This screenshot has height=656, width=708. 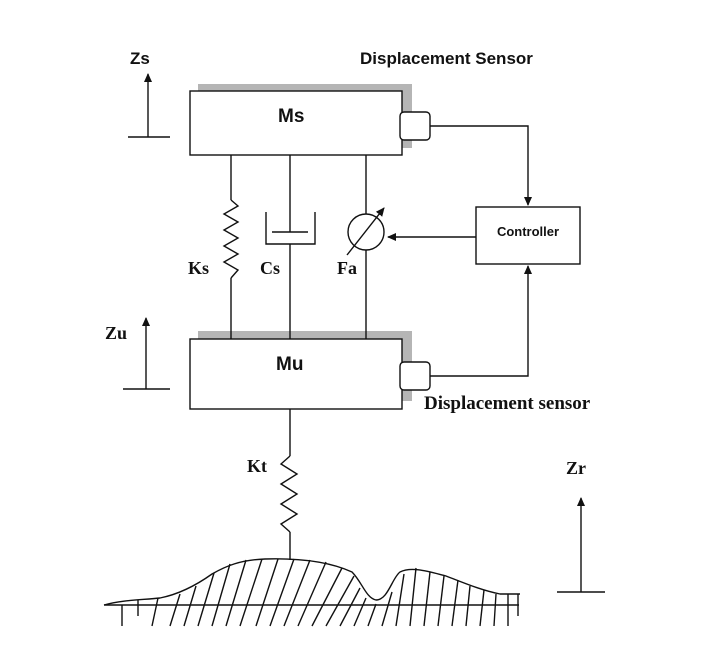 I want to click on unsprung-mass-block, so click(x=300, y=370).